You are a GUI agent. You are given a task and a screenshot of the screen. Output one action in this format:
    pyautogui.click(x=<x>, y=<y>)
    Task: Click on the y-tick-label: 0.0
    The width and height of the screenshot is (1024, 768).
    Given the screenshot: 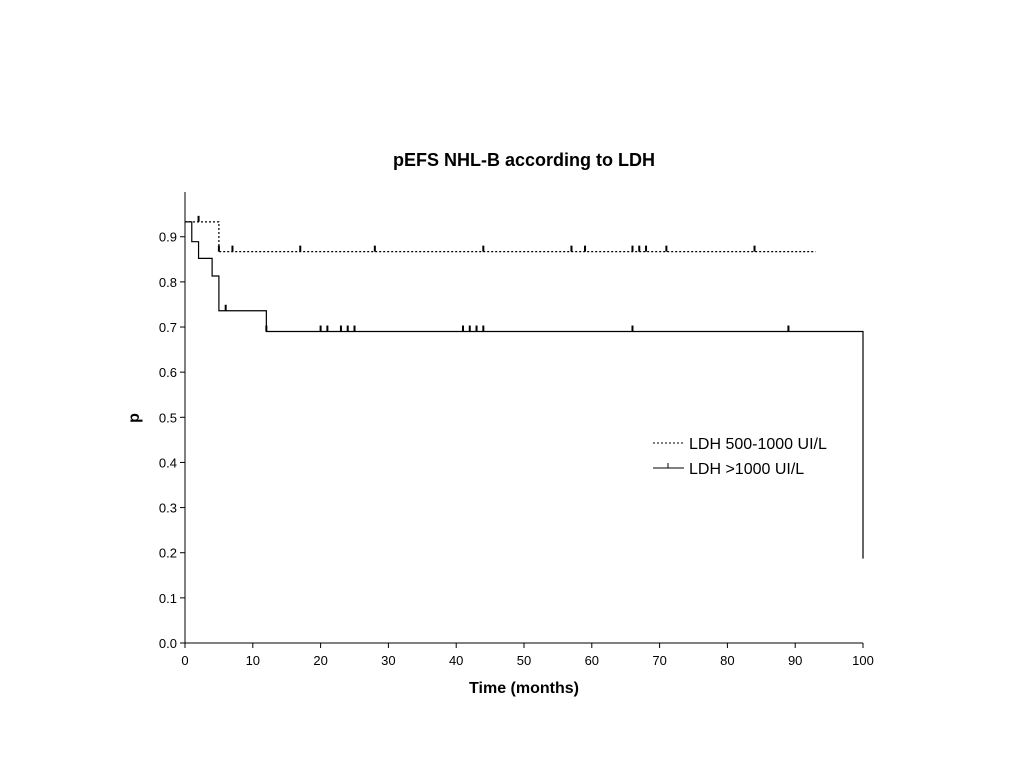 What is the action you would take?
    pyautogui.click(x=168, y=643)
    